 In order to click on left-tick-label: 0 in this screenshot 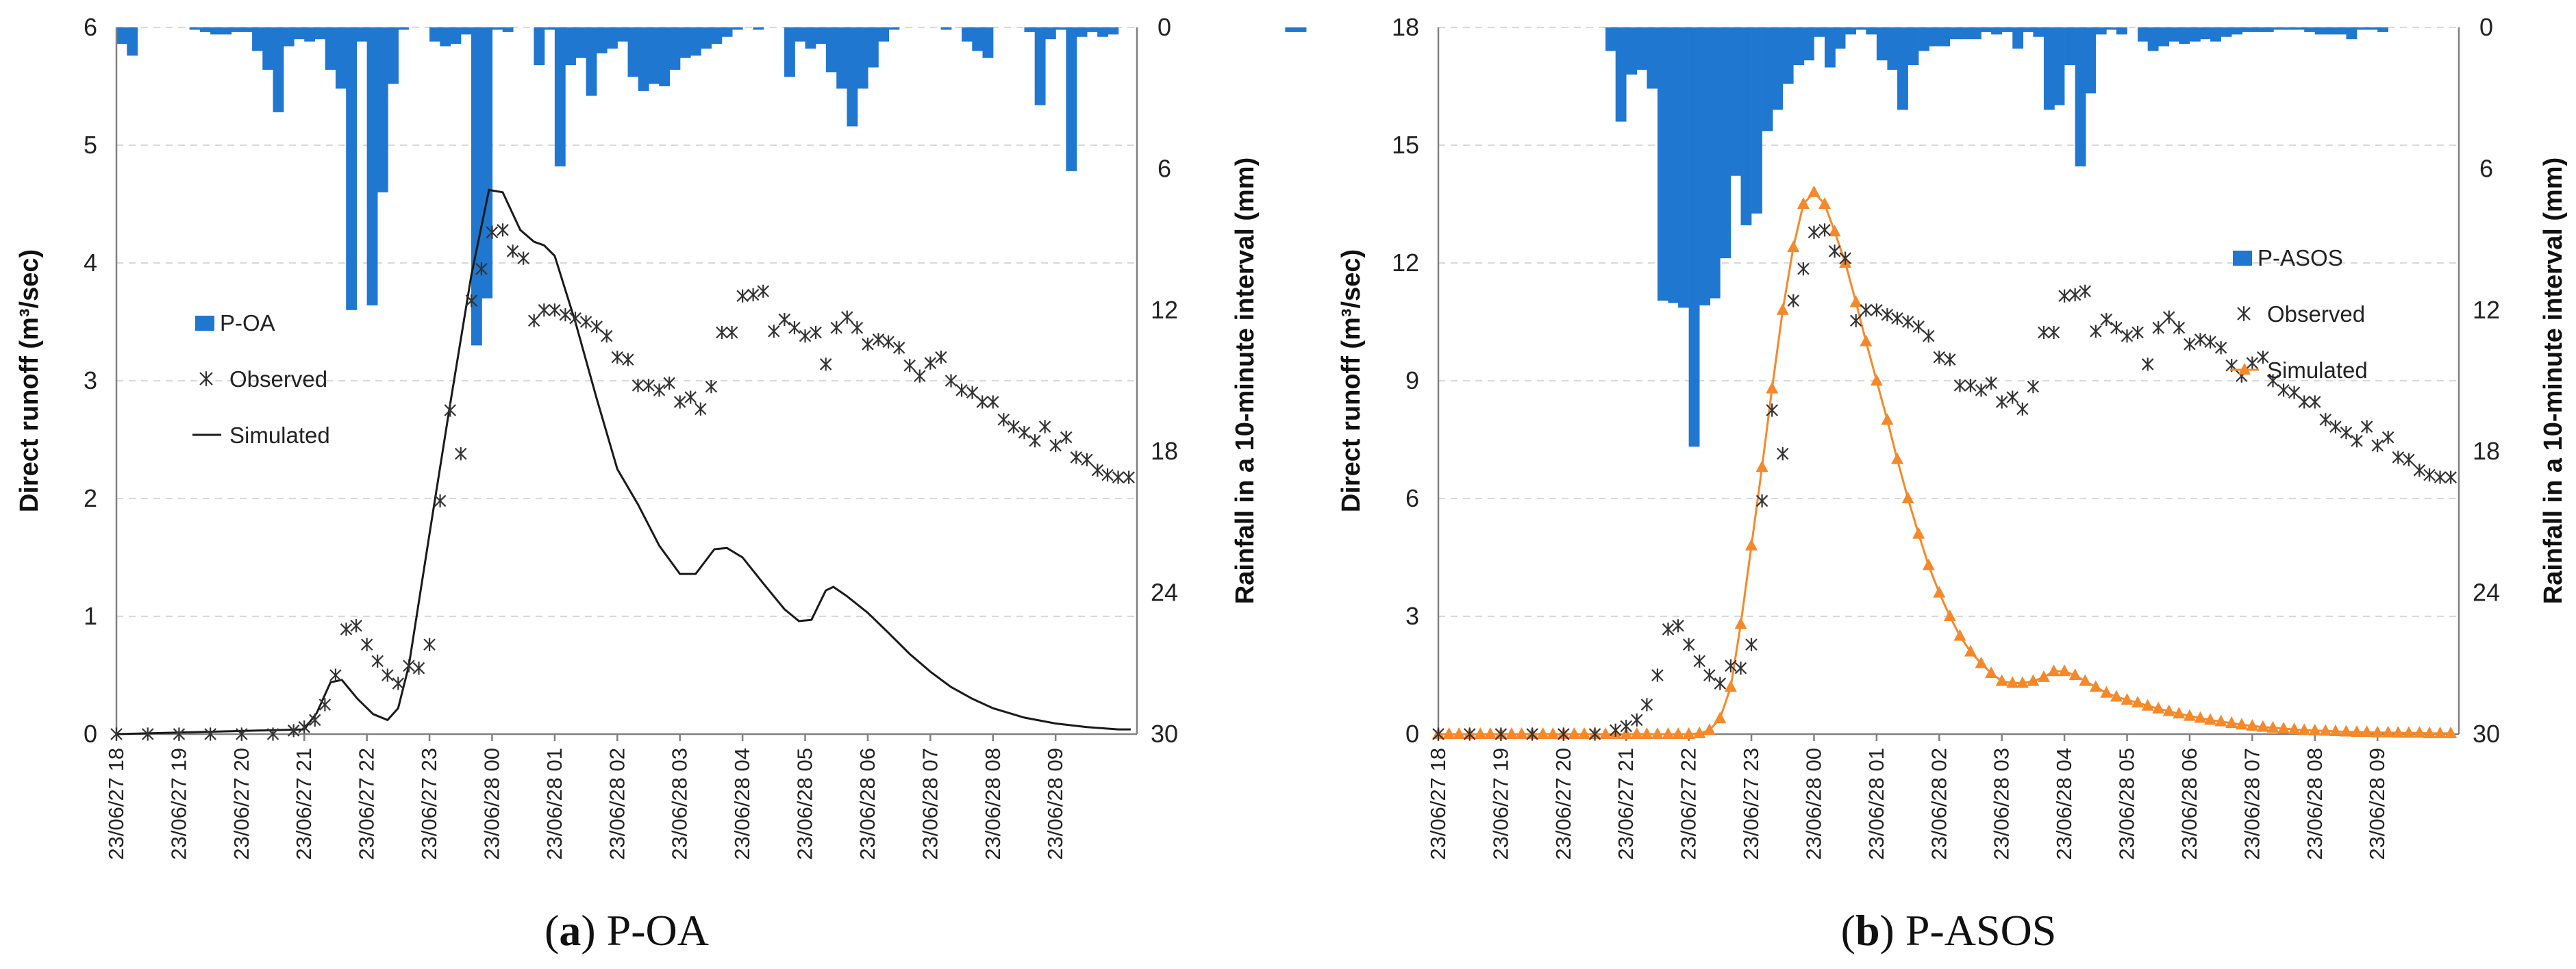, I will do `click(91, 734)`.